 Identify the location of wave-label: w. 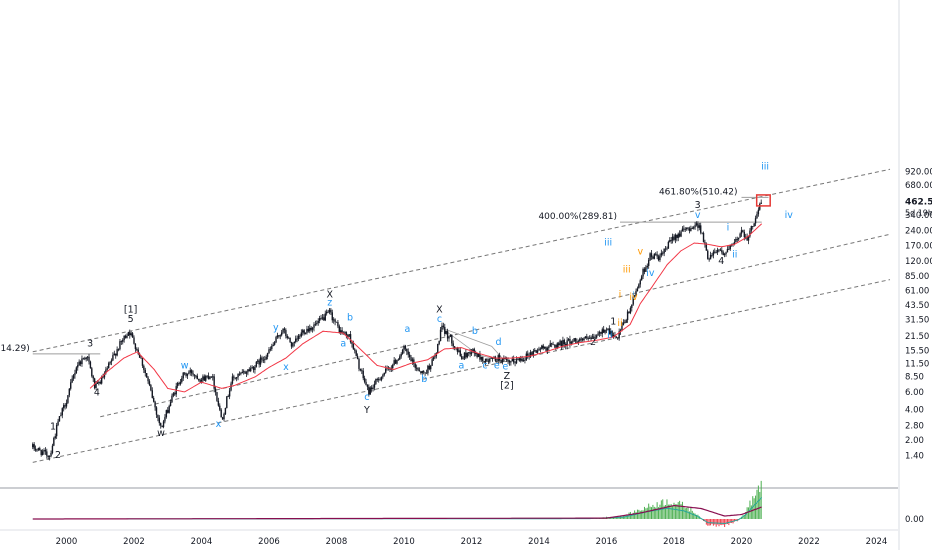
(185, 366).